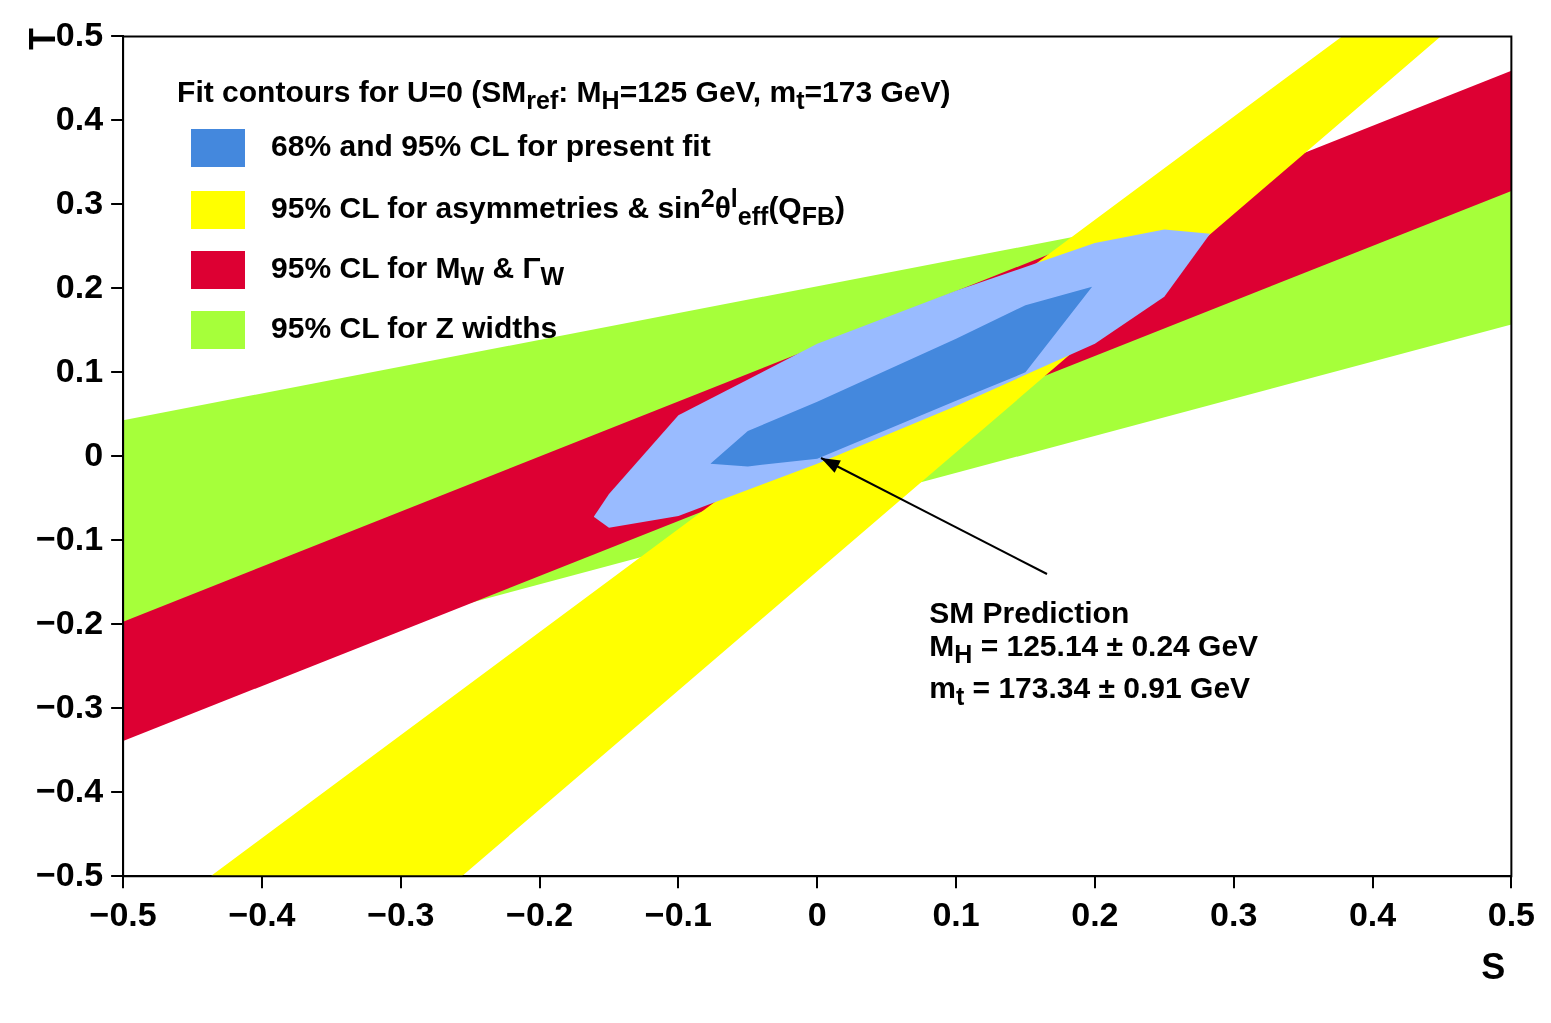 This screenshot has height=1023, width=1551. I want to click on y-tick-label: 0.1, so click(79, 369).